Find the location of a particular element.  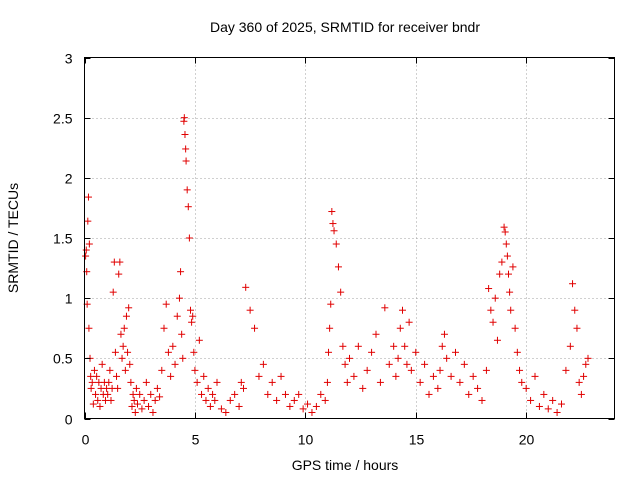

y-tick-labels: 0 0.5 1 1.5 2 2.5 3 is located at coordinates (63, 239).